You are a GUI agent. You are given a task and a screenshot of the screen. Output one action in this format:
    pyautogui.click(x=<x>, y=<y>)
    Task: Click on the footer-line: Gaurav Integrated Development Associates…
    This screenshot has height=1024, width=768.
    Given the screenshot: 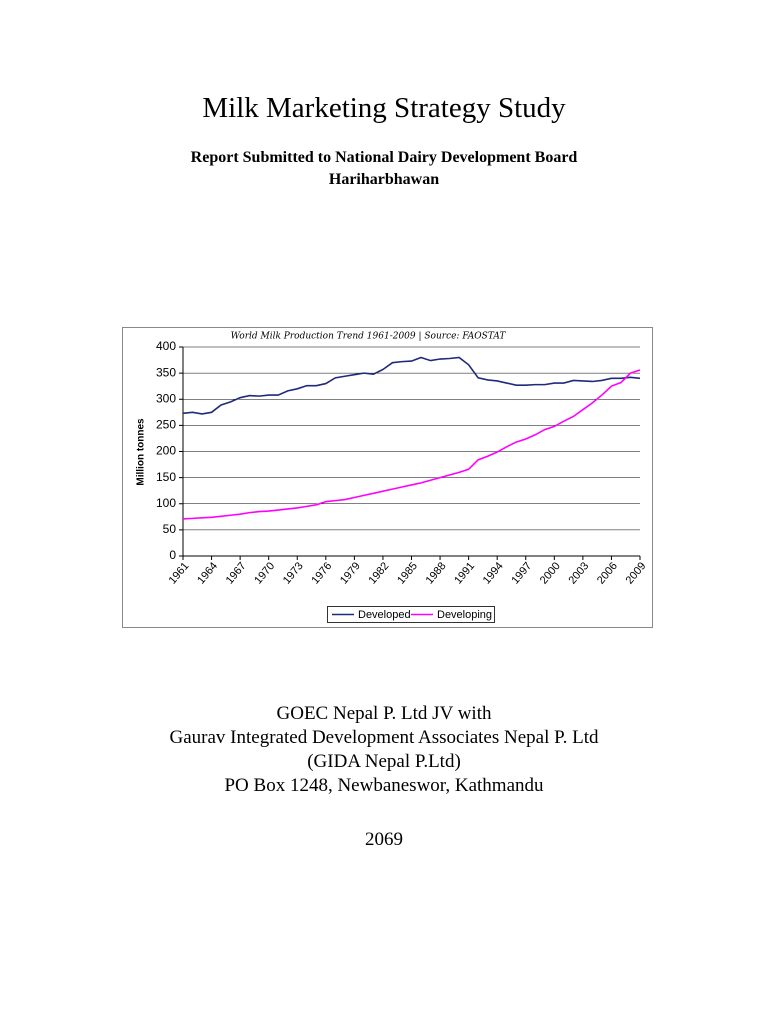 What is the action you would take?
    pyautogui.click(x=384, y=737)
    